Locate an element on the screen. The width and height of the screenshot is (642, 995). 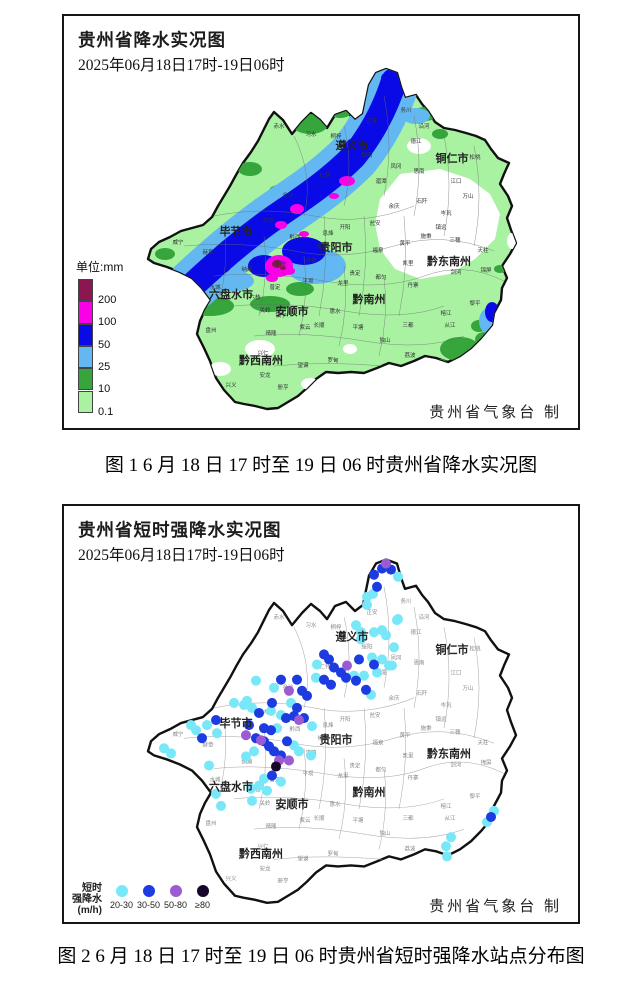
precip-legend: 单位:mm 200 100 50 25 10 0.1 is located at coordinates (113, 338).